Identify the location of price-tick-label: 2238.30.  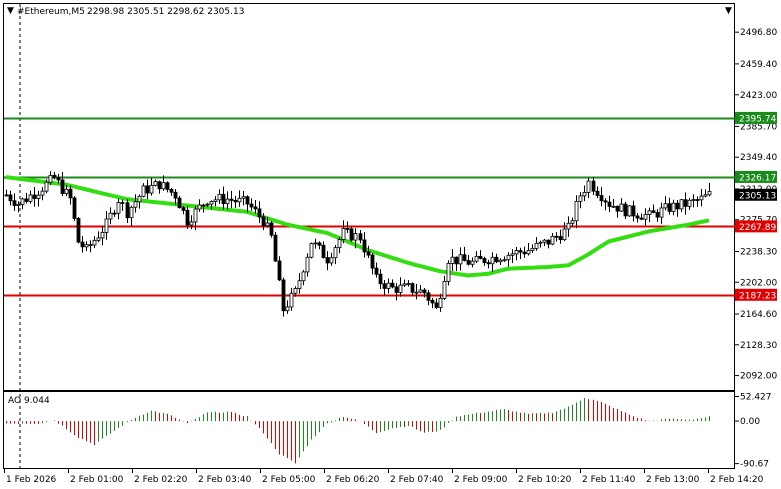
(758, 252).